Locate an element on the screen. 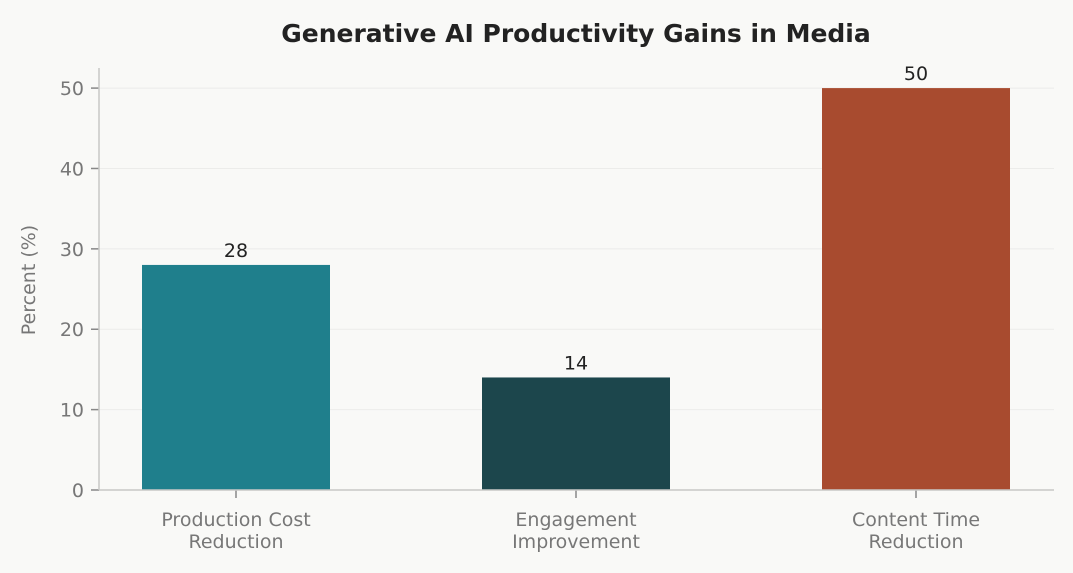 This screenshot has width=1073, height=573. y-tick-label: 0 is located at coordinates (78, 491).